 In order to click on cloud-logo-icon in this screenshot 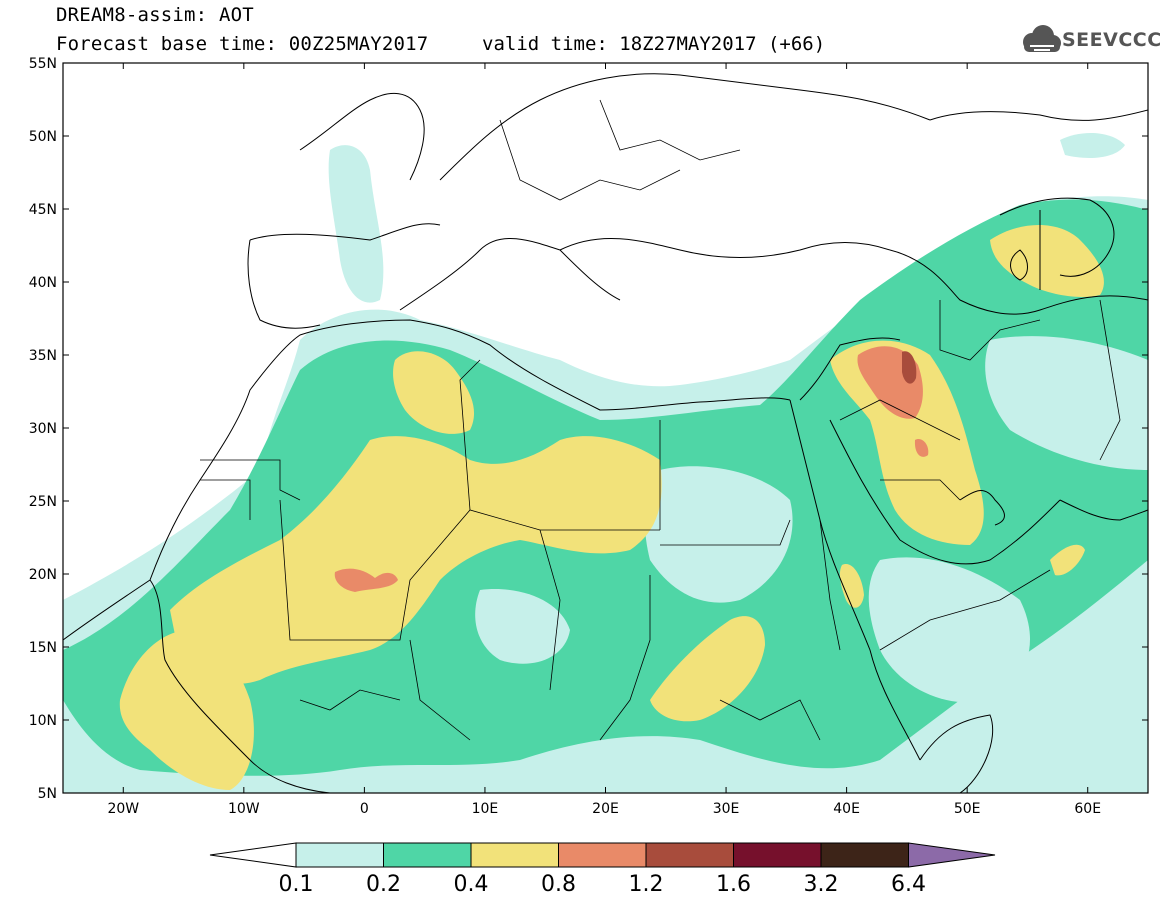, I will do `click(1042, 38)`.